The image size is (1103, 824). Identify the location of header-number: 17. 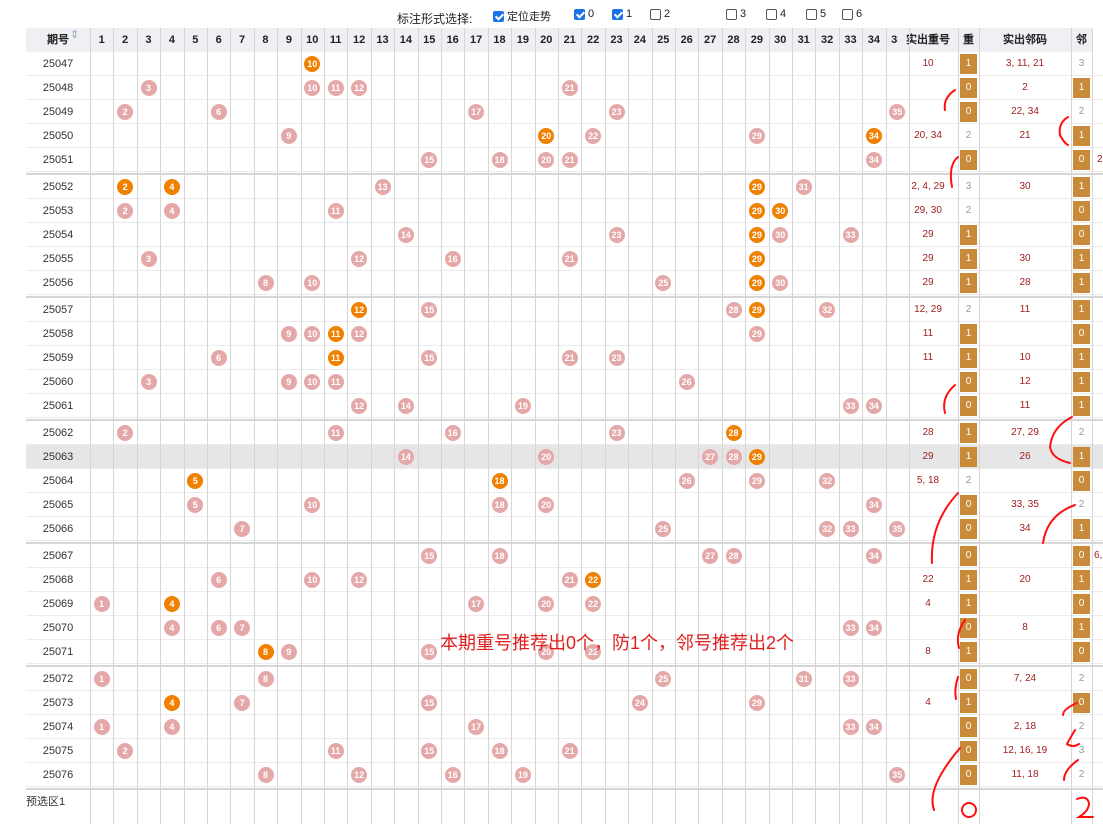
(476, 40).